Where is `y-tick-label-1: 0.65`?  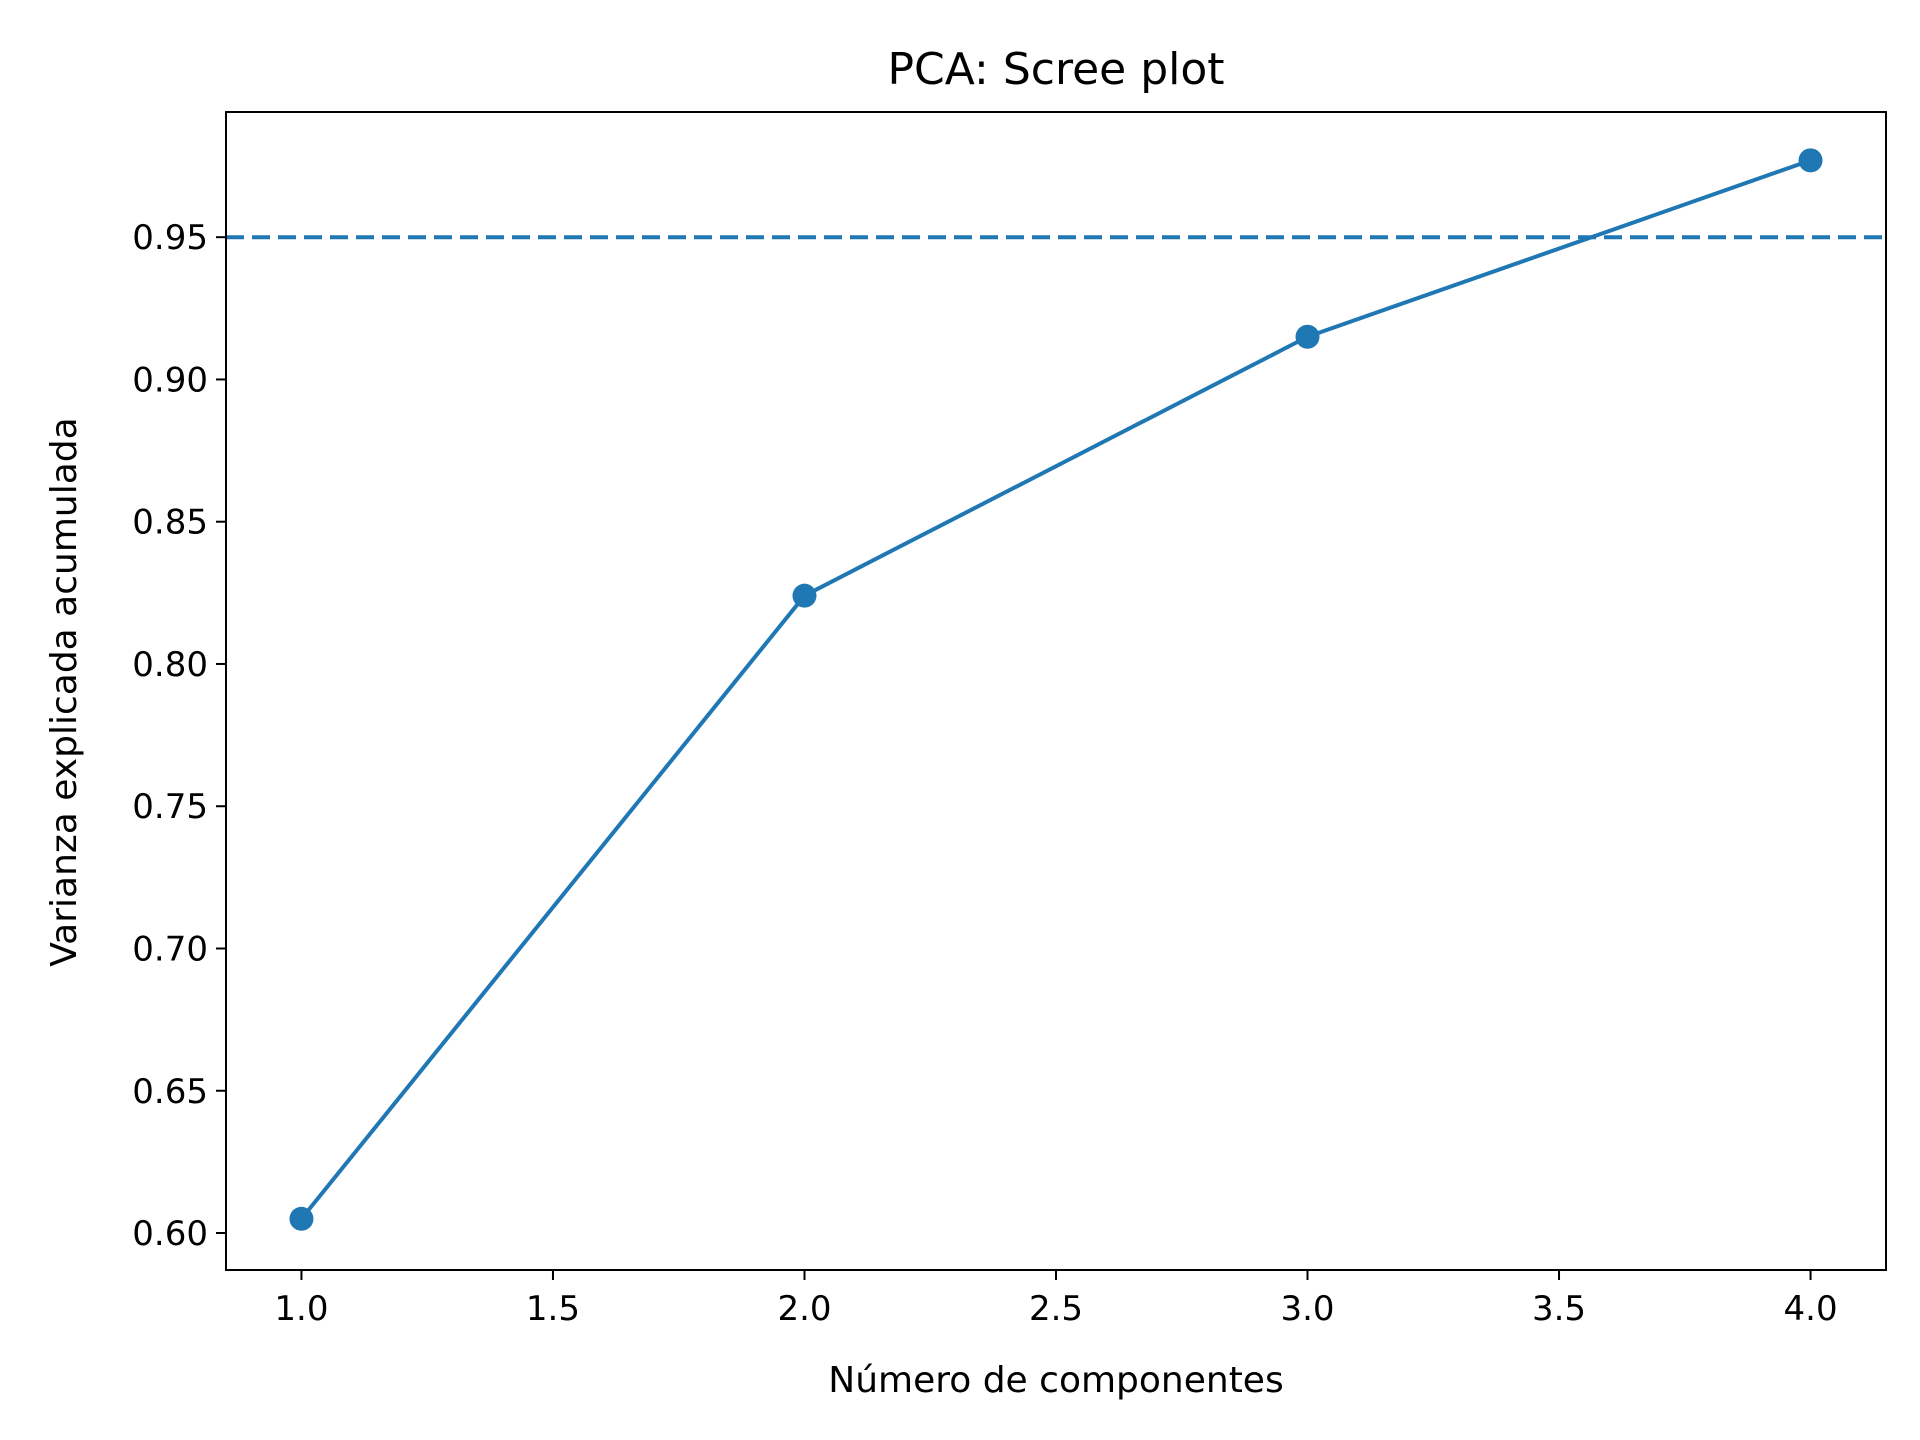
y-tick-label-1: 0.65 is located at coordinates (170, 1092).